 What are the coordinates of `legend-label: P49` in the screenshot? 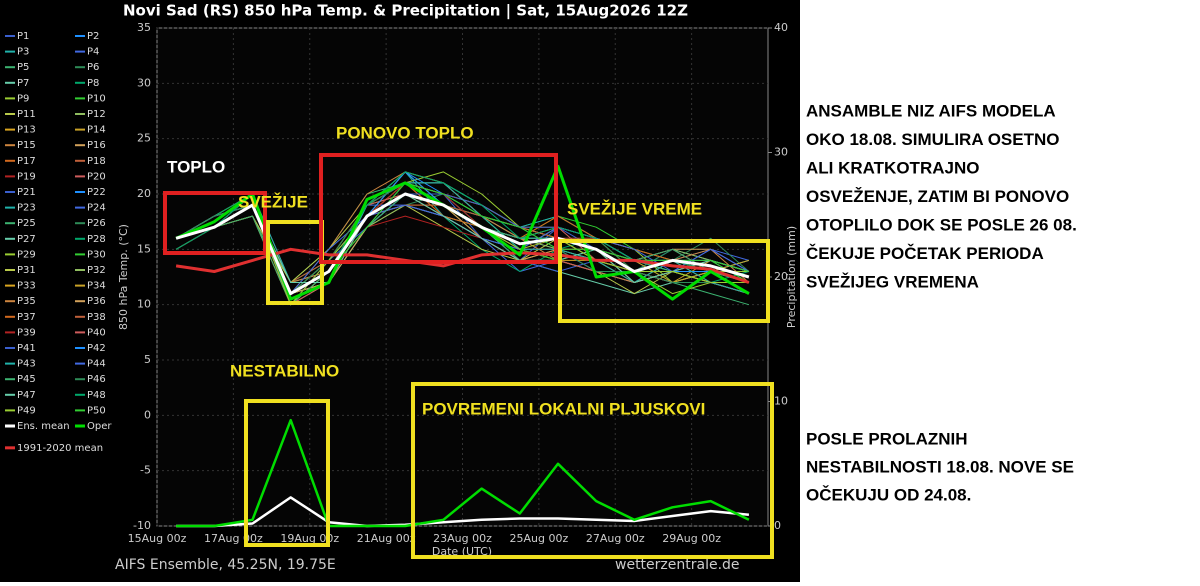 It's located at (26, 410).